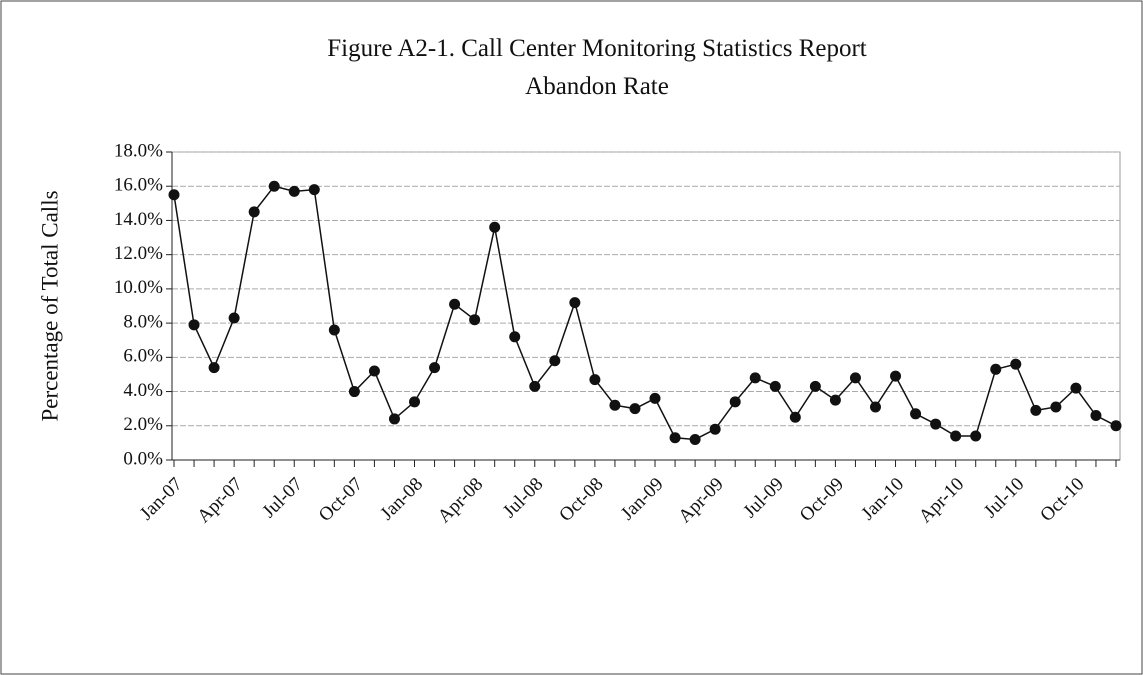  Describe the element at coordinates (138, 185) in the screenshot. I see `y-tick-label: 16.0%` at that location.